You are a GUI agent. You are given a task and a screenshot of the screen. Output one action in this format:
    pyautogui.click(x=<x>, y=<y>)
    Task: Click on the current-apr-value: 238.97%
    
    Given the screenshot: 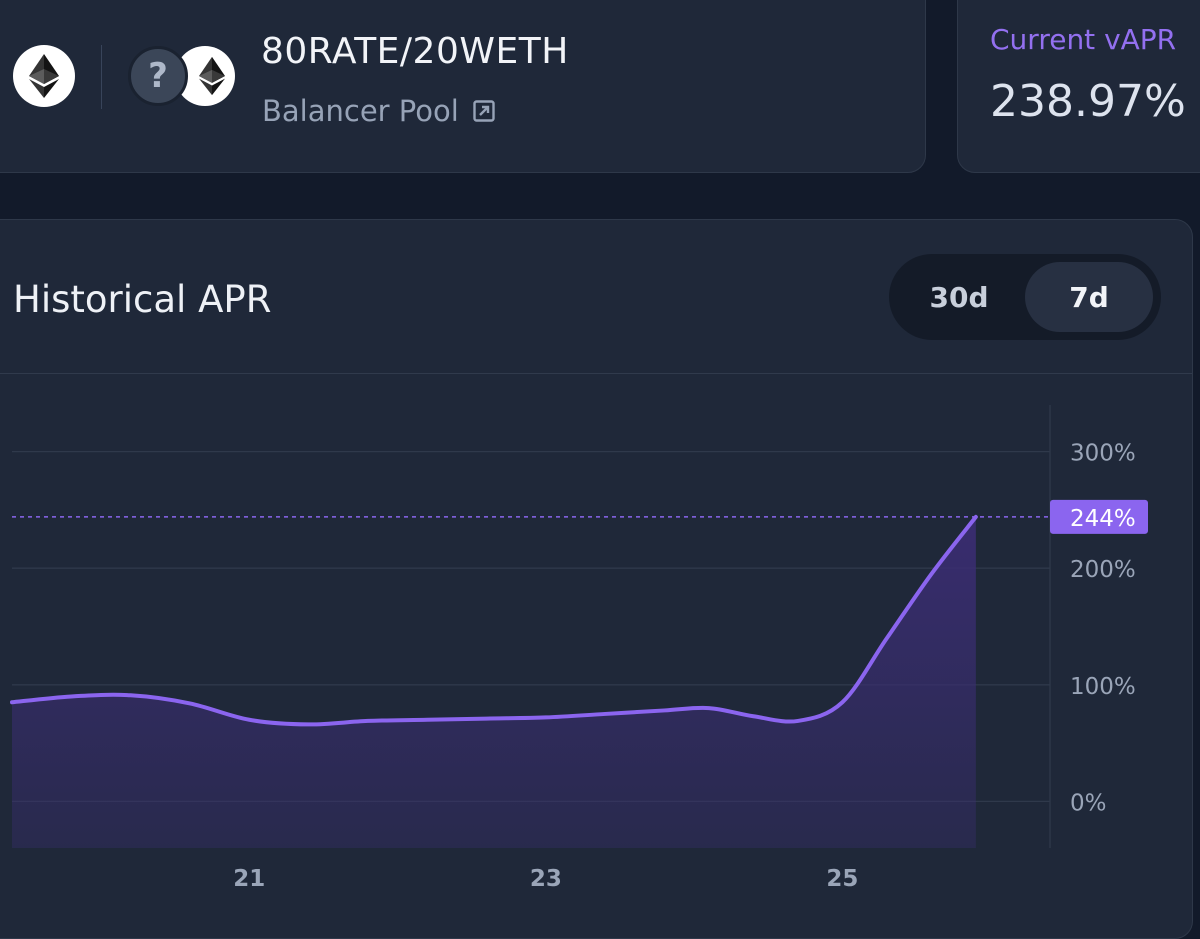 What is the action you would take?
    pyautogui.click(x=1088, y=101)
    